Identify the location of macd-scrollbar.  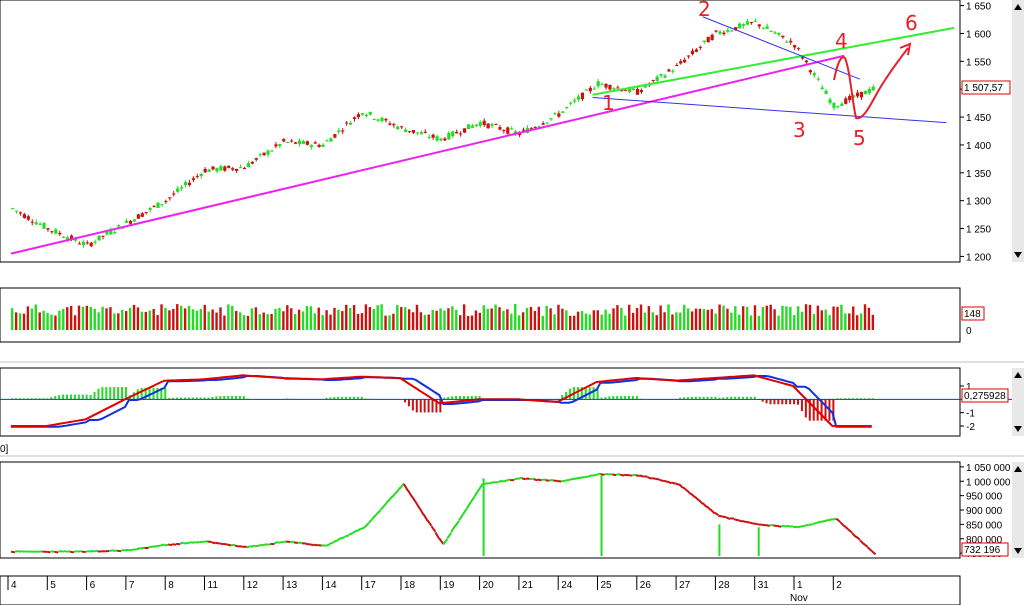
(1018, 402).